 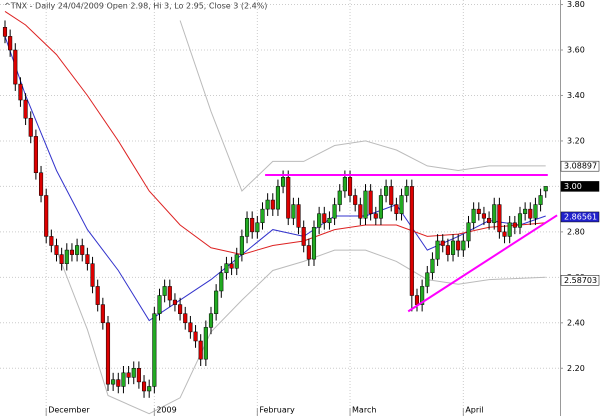 What do you see at coordinates (576, 95) in the screenshot?
I see `y-tick-label: 3.40` at bounding box center [576, 95].